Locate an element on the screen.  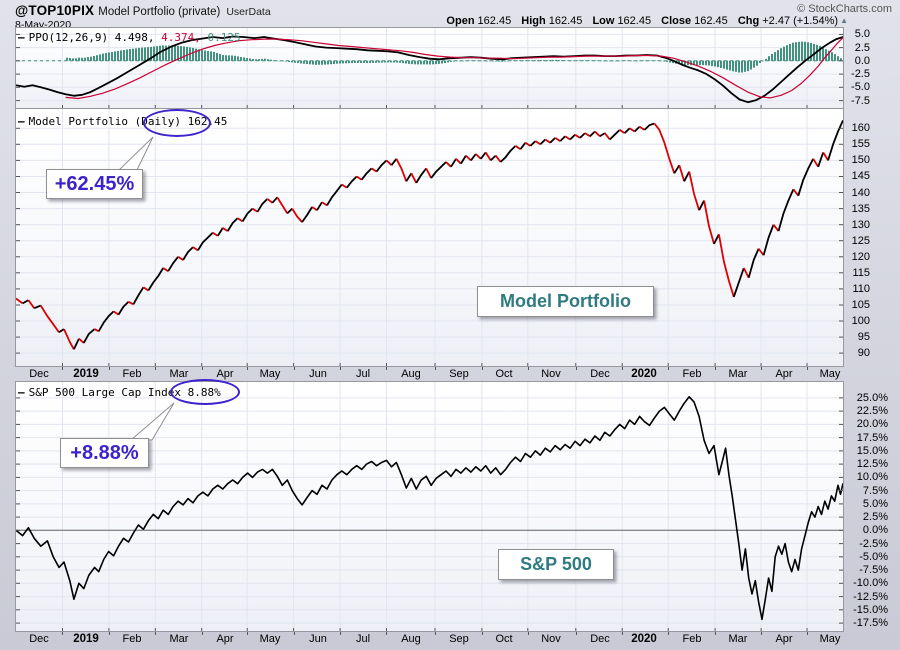
y-axis-label: 110 is located at coordinates (861, 289).